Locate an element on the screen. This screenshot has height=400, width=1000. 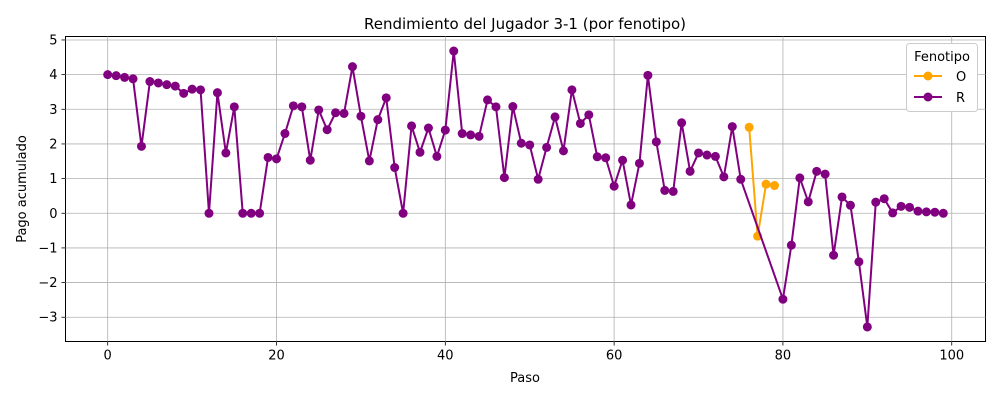
legend-marker-O is located at coordinates (928, 76).